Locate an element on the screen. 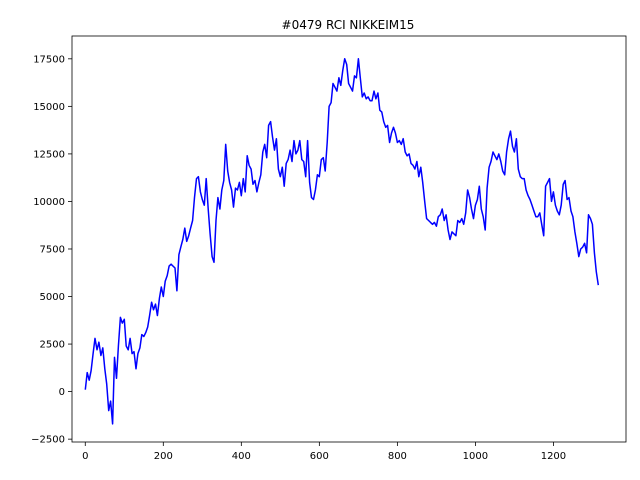  y-tick-label: 7500 is located at coordinates (52, 249).